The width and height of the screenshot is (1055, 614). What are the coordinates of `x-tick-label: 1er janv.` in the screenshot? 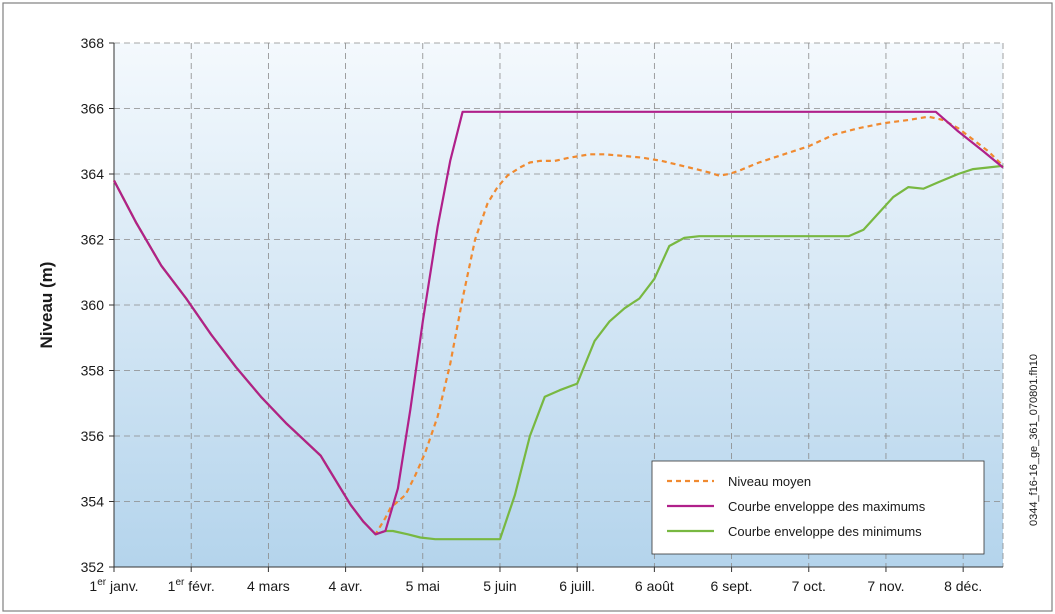 It's located at (113, 585).